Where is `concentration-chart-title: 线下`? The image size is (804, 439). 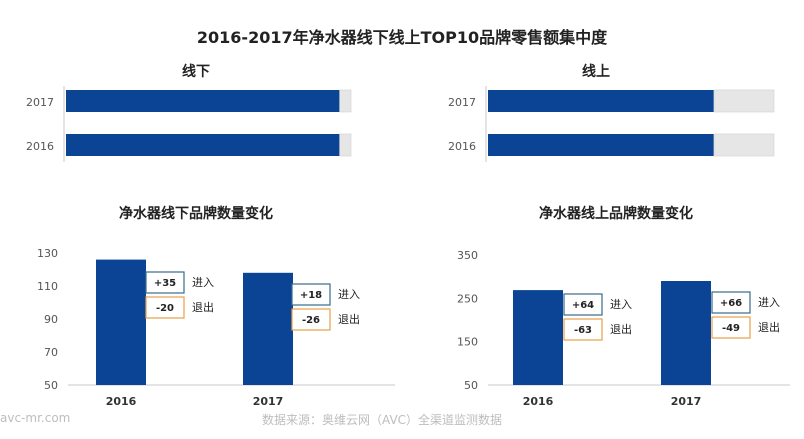 concentration-chart-title: 线下 is located at coordinates (196, 71).